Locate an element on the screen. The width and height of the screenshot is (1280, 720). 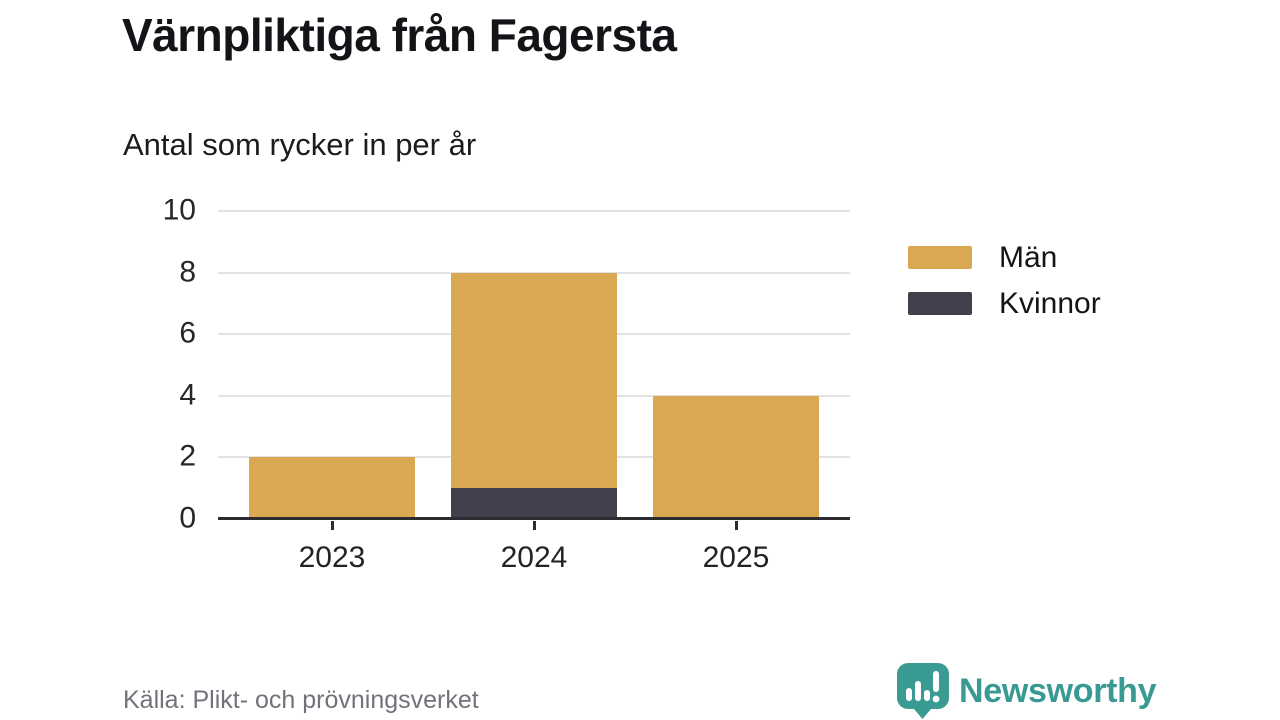
bar-segment-män-2023 is located at coordinates (332, 488).